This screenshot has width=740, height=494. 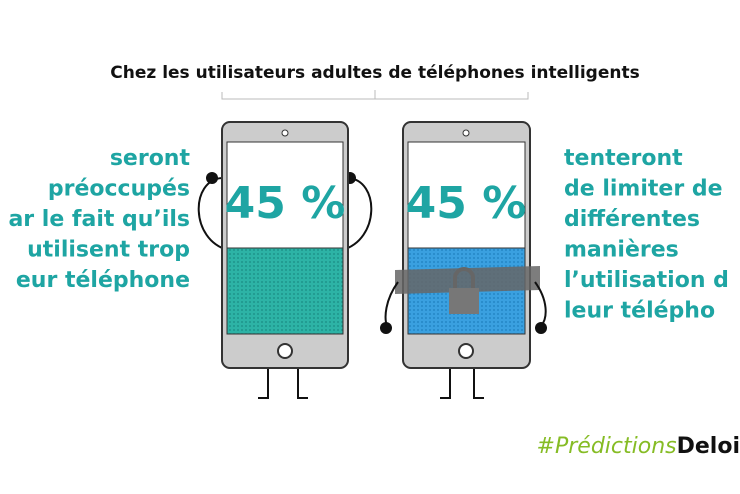 What do you see at coordinates (108, 250) in the screenshot?
I see `text-line: utilisent trop` at bounding box center [108, 250].